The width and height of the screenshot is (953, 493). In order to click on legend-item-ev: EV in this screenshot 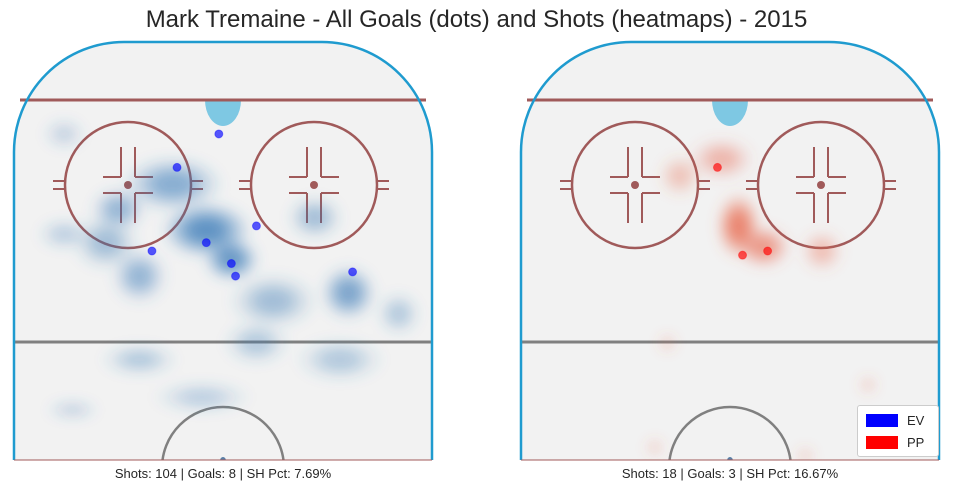, I will do `click(895, 420)`.